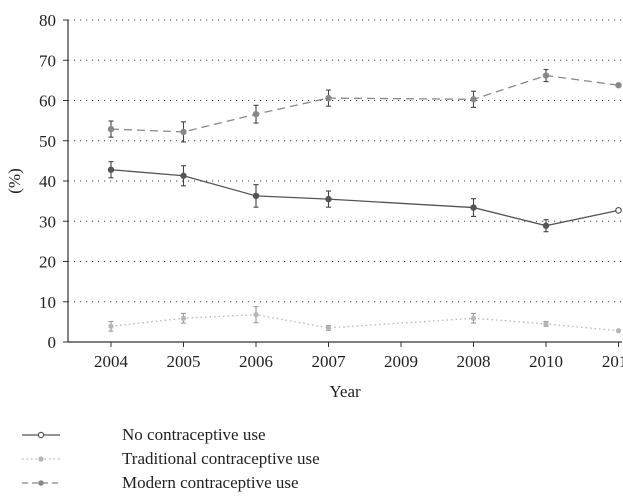  Describe the element at coordinates (41, 435) in the screenshot. I see `legend-swatch-no-contraceptive` at that location.